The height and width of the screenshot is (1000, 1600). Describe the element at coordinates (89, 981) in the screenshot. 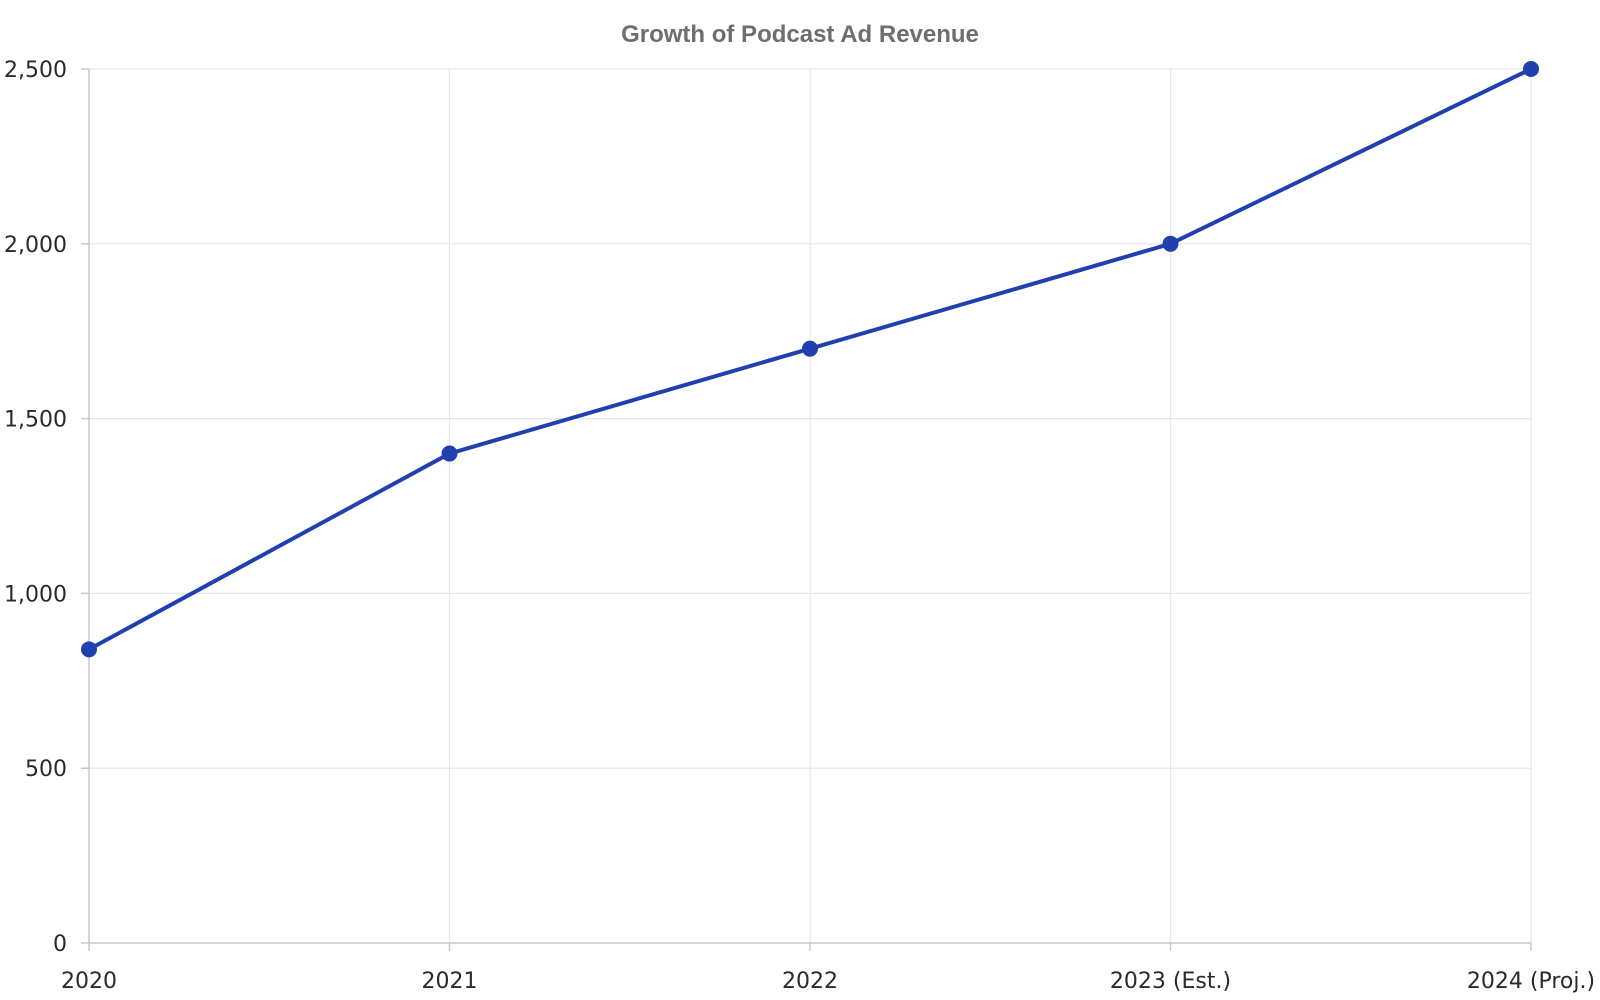

I see `x-tick-label: 2020` at that location.